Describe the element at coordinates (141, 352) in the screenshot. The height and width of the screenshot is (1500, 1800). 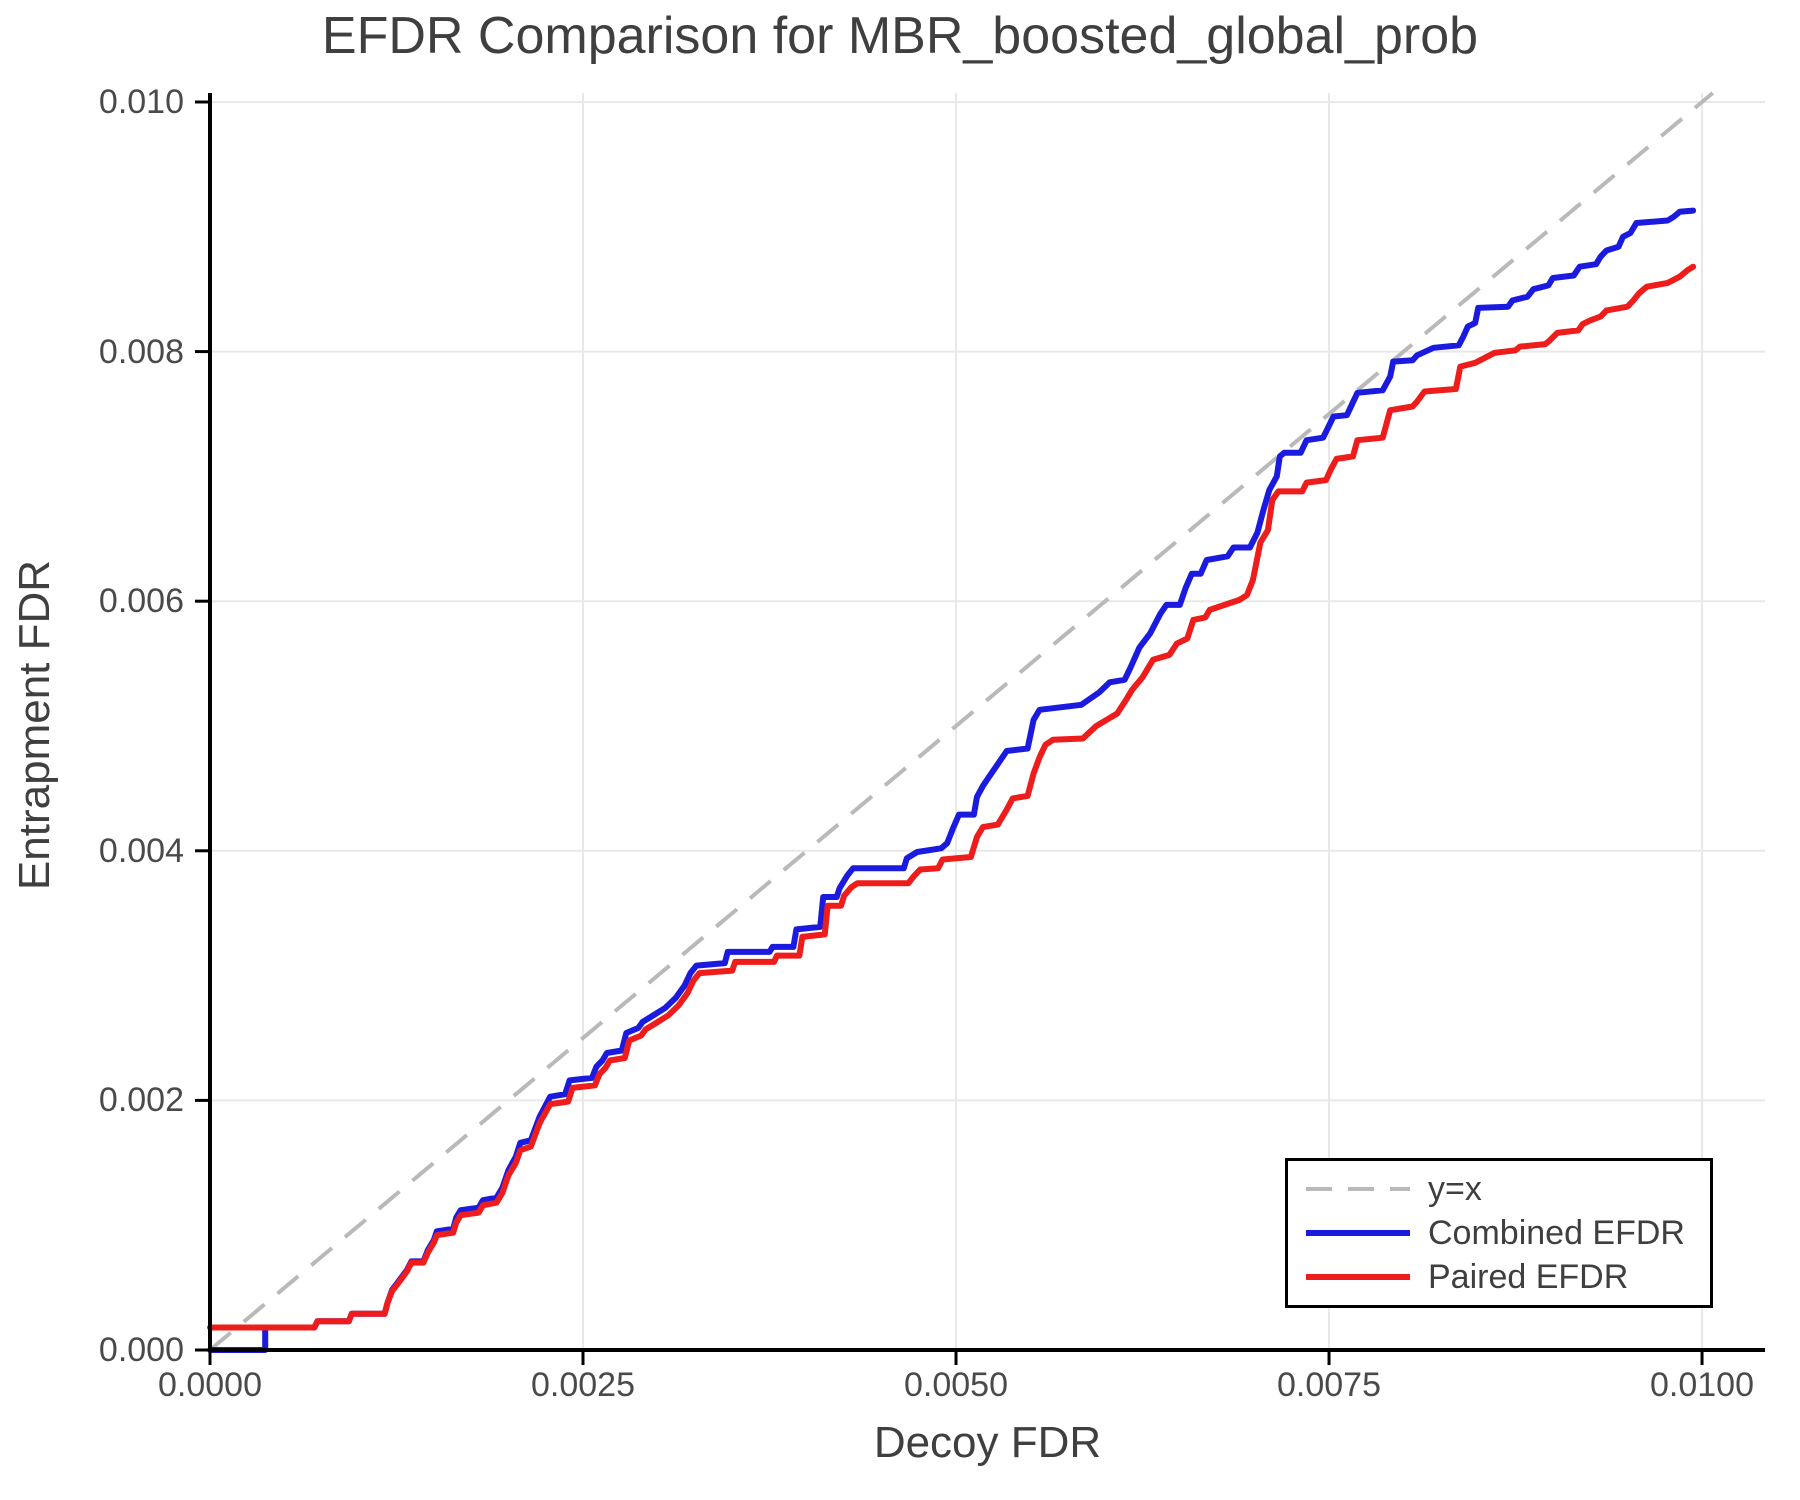
I see `y-tick-label-0.008: 0.008` at that location.